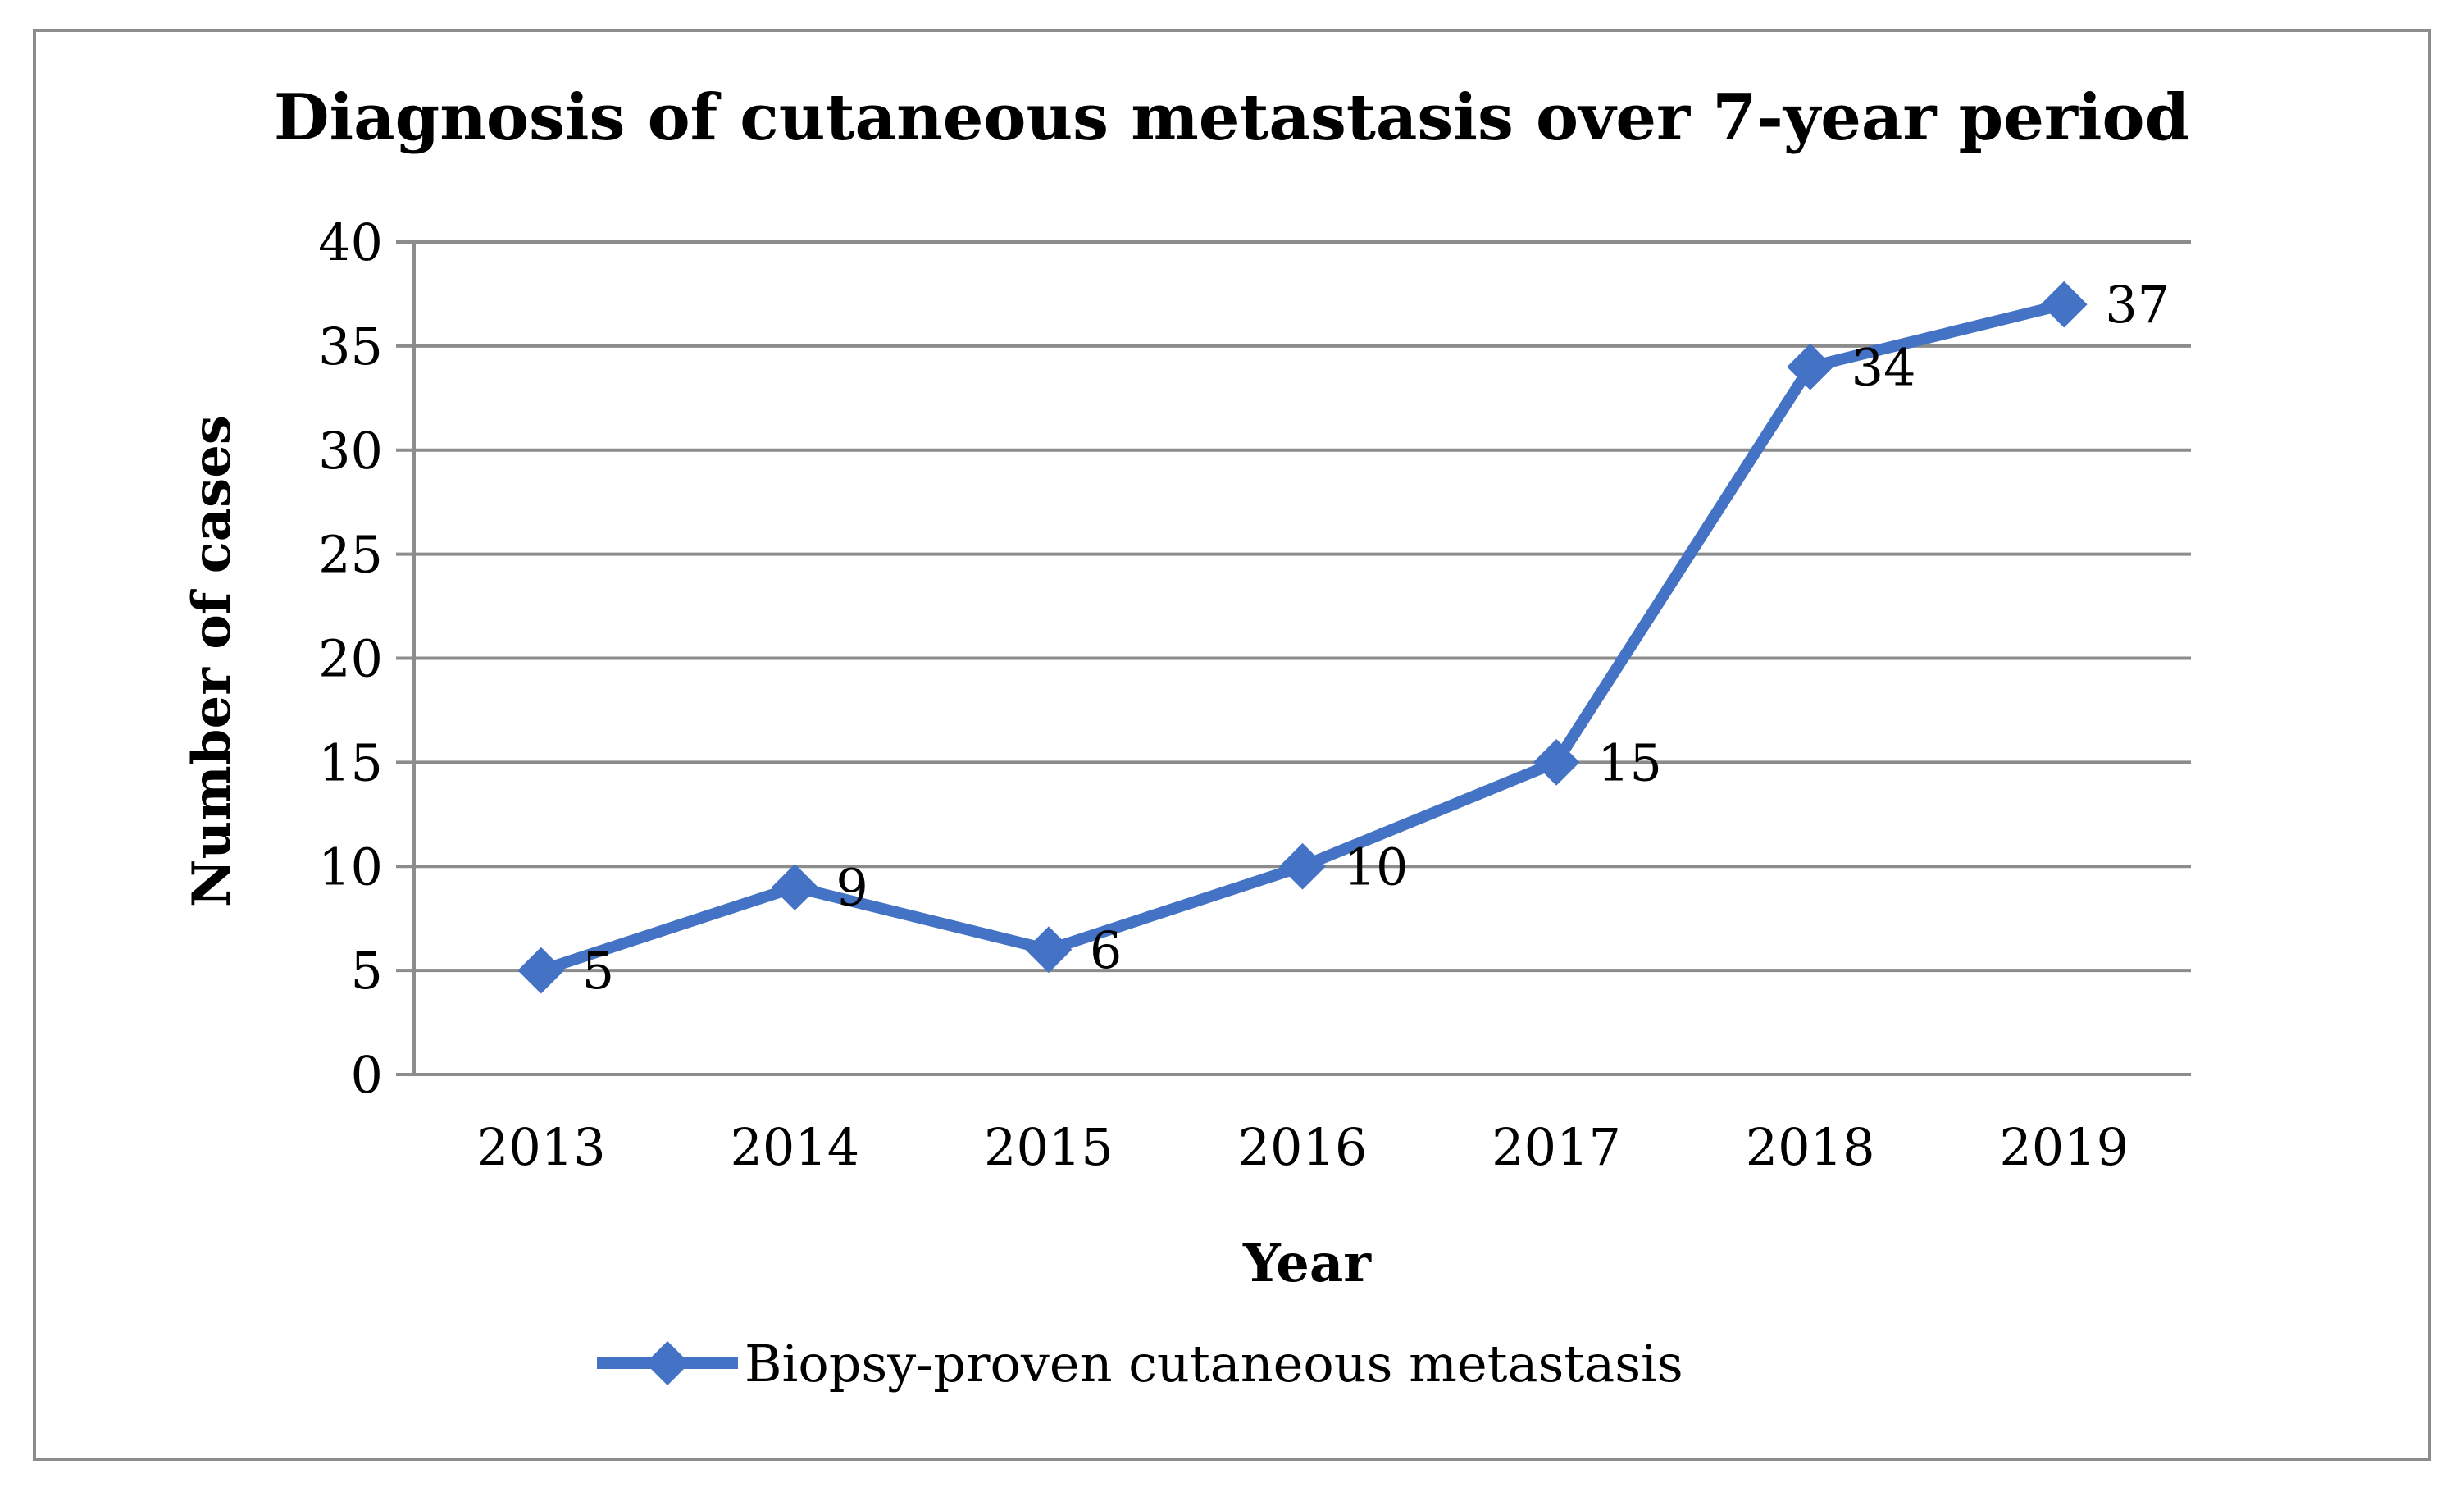  Describe the element at coordinates (350, 451) in the screenshot. I see `y-tick-label: 30` at that location.